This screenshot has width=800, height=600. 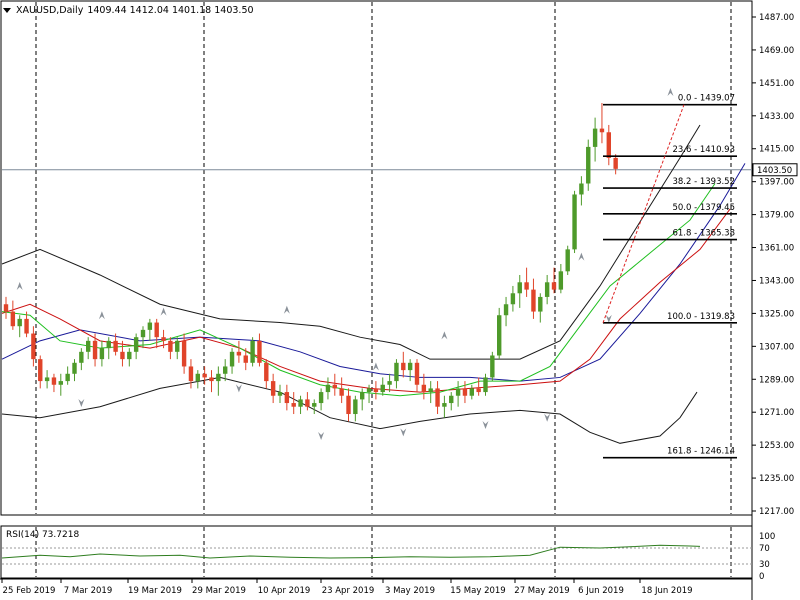 What do you see at coordinates (219, 591) in the screenshot?
I see `date-axis-label: 29 Mar 2019` at bounding box center [219, 591].